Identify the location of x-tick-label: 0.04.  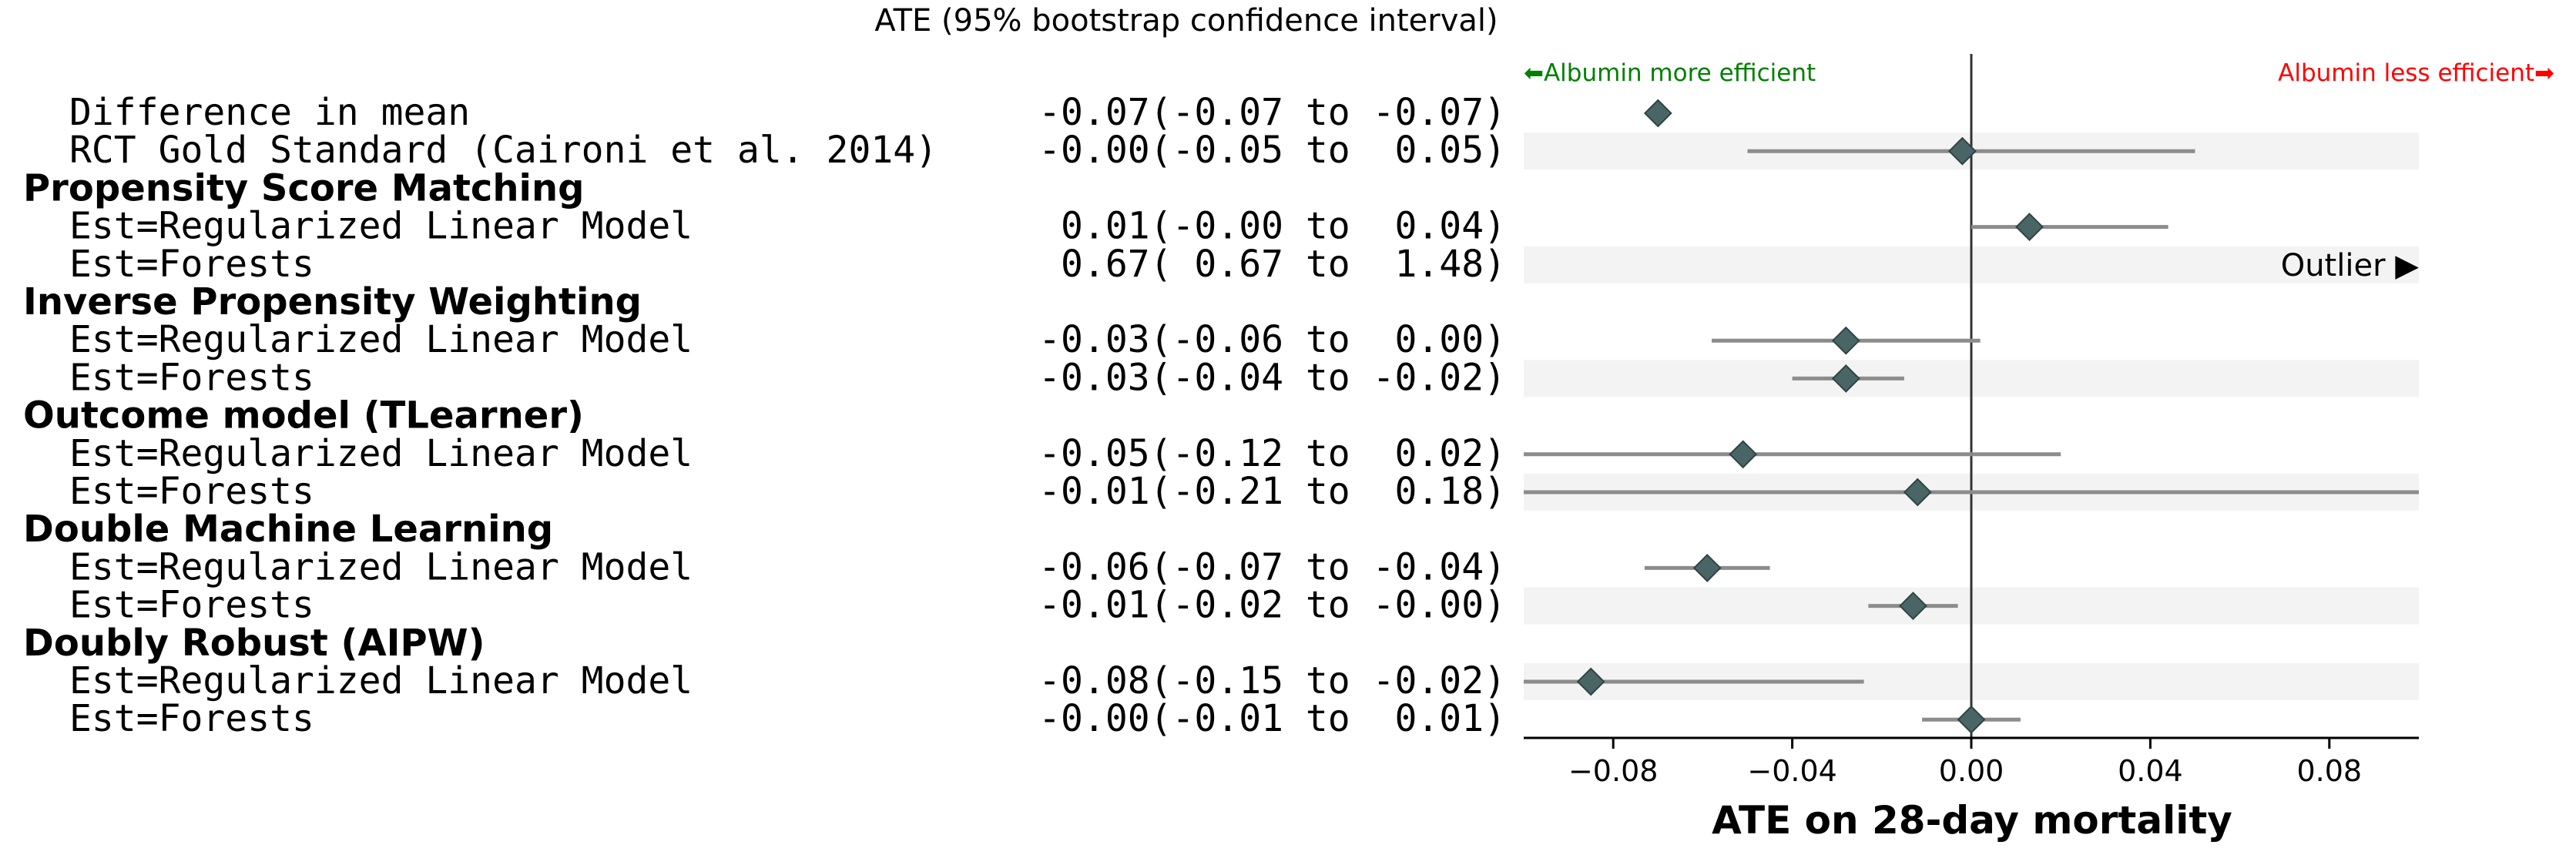
(2150, 771).